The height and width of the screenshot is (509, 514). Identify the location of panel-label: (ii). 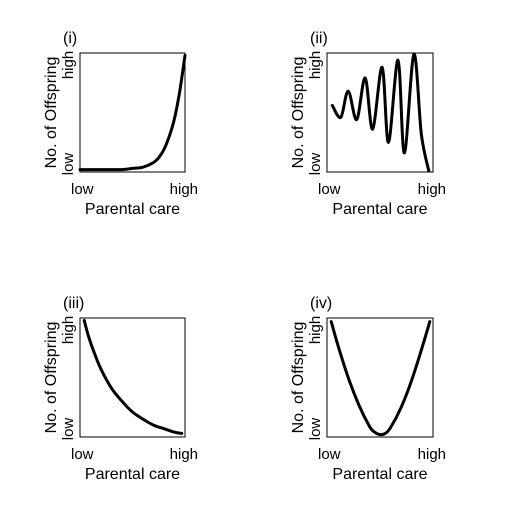
(319, 38).